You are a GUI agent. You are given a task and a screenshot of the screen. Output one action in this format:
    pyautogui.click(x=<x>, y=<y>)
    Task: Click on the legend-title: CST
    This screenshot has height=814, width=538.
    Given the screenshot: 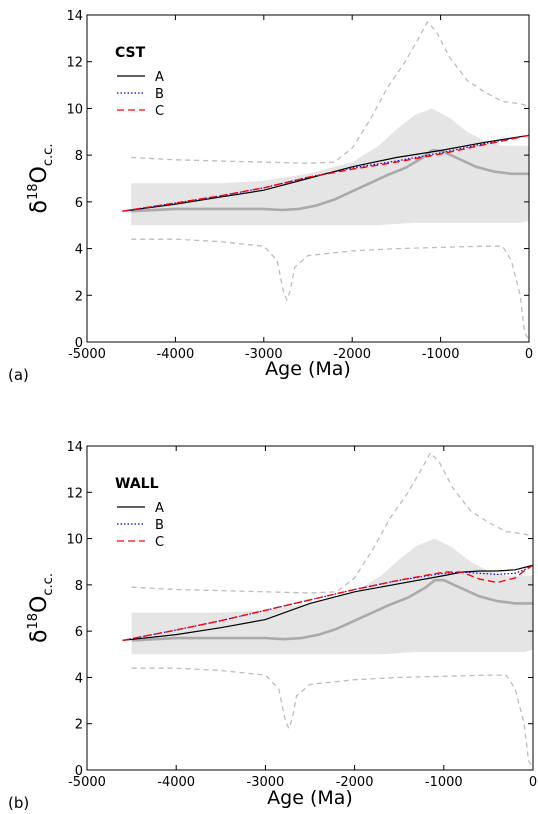 What is the action you would take?
    pyautogui.click(x=130, y=53)
    